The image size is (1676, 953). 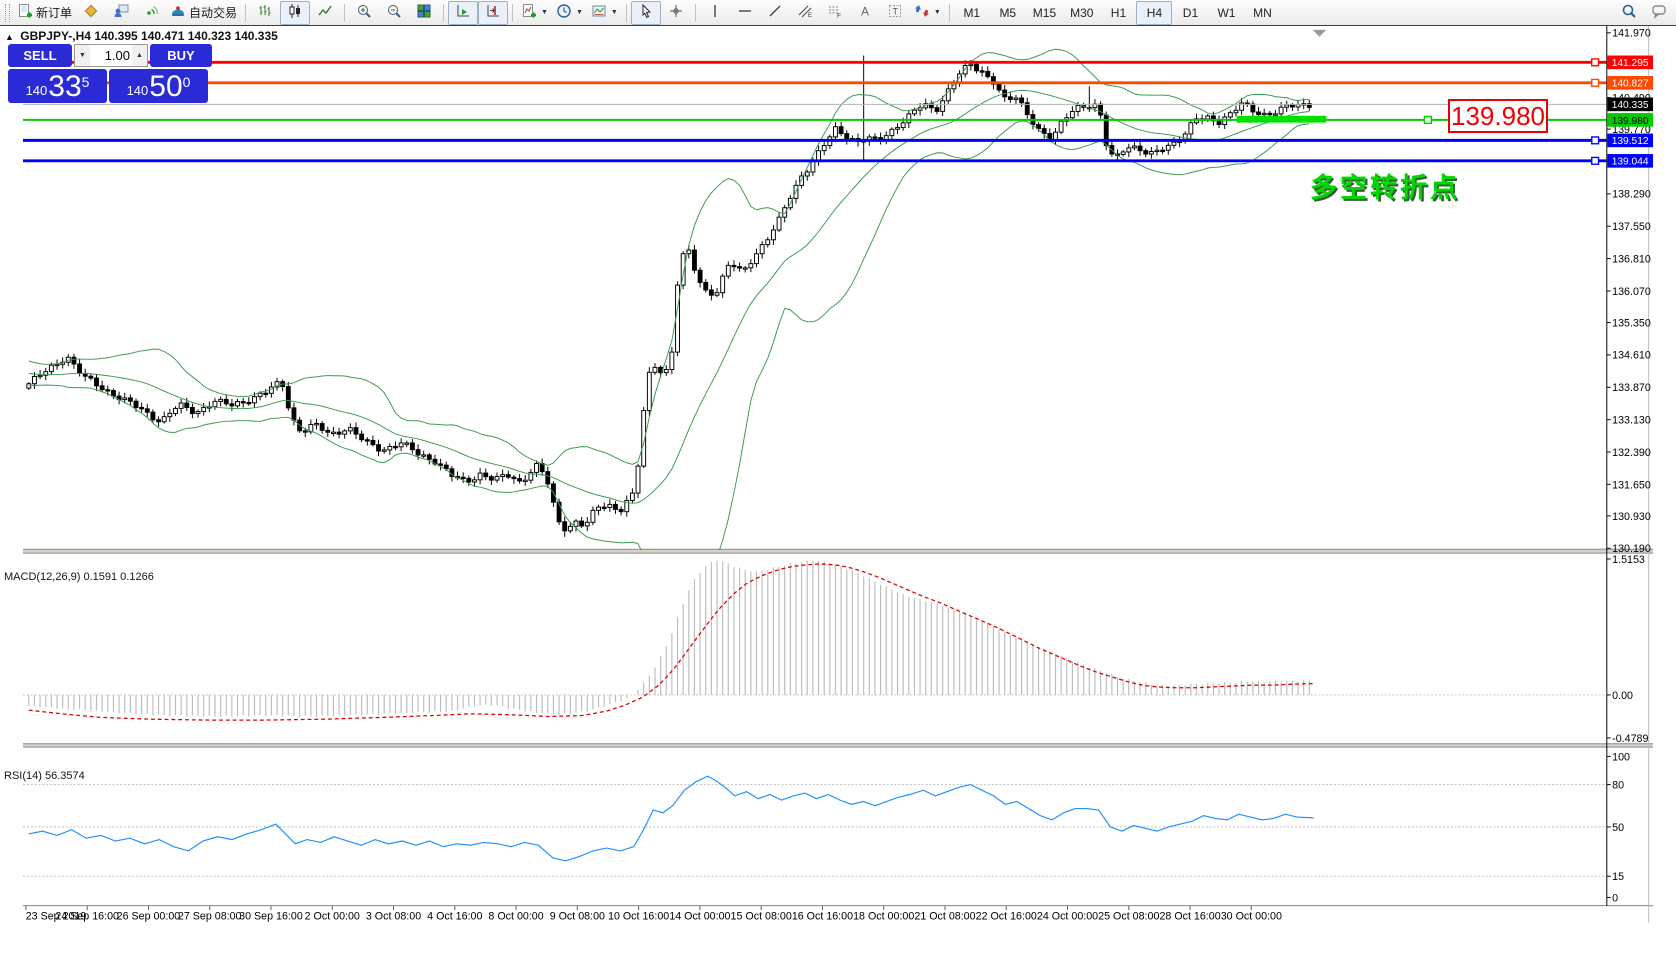 I want to click on indicators-button: ▼, so click(x=534, y=13).